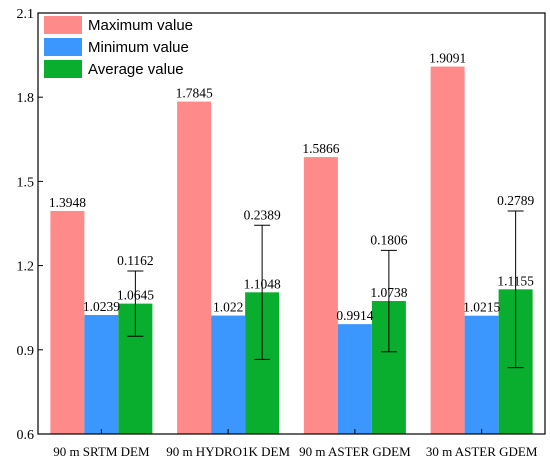  Describe the element at coordinates (67, 202) in the screenshot. I see `data-label-max-1: 1.3948` at that location.